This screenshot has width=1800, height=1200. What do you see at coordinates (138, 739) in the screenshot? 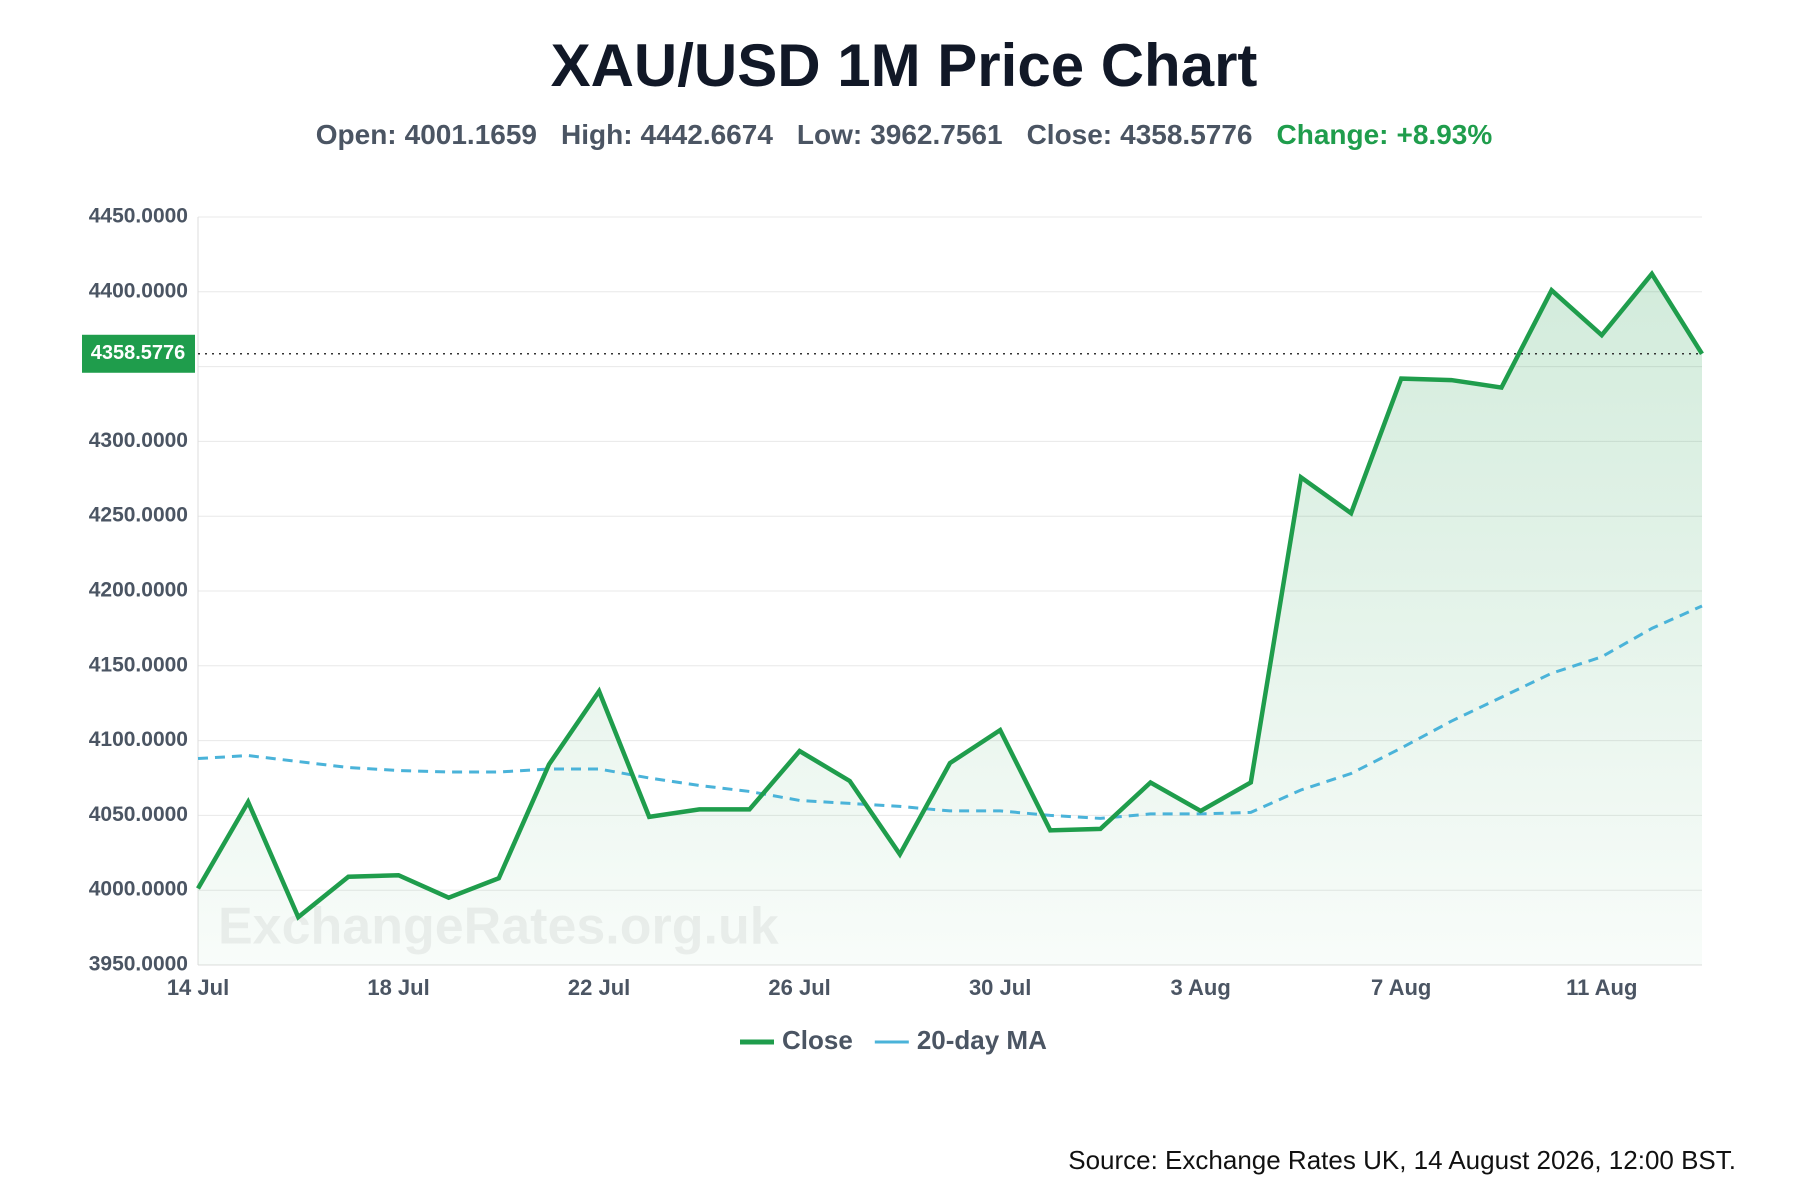
I see `y-tick-label: 4100.0000` at bounding box center [138, 739].